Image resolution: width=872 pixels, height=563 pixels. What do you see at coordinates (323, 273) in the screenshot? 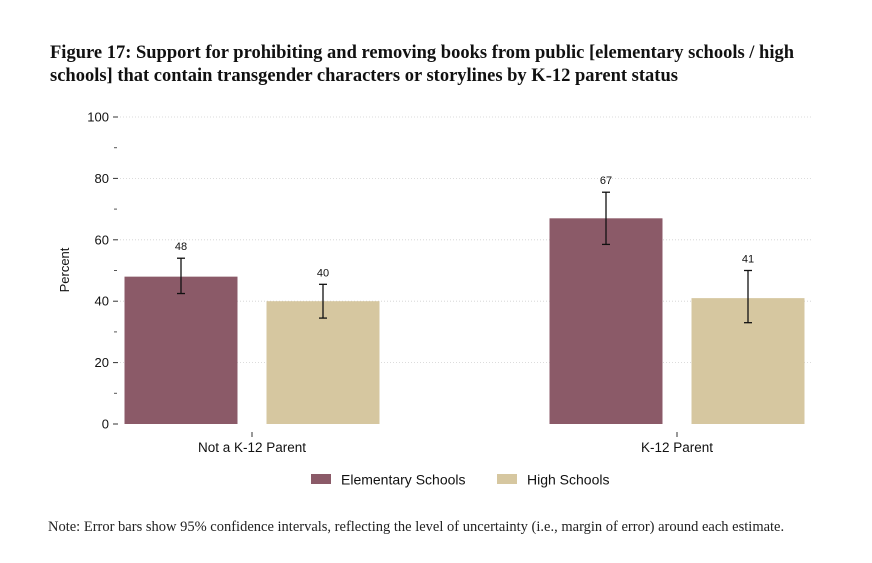
I see `data-label: 40` at bounding box center [323, 273].